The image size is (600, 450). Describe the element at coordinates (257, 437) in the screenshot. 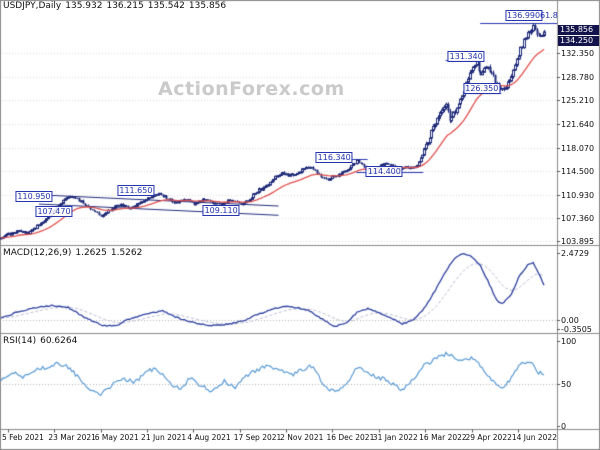

I see `date-axis-label: 17 Sep 2021` at that location.